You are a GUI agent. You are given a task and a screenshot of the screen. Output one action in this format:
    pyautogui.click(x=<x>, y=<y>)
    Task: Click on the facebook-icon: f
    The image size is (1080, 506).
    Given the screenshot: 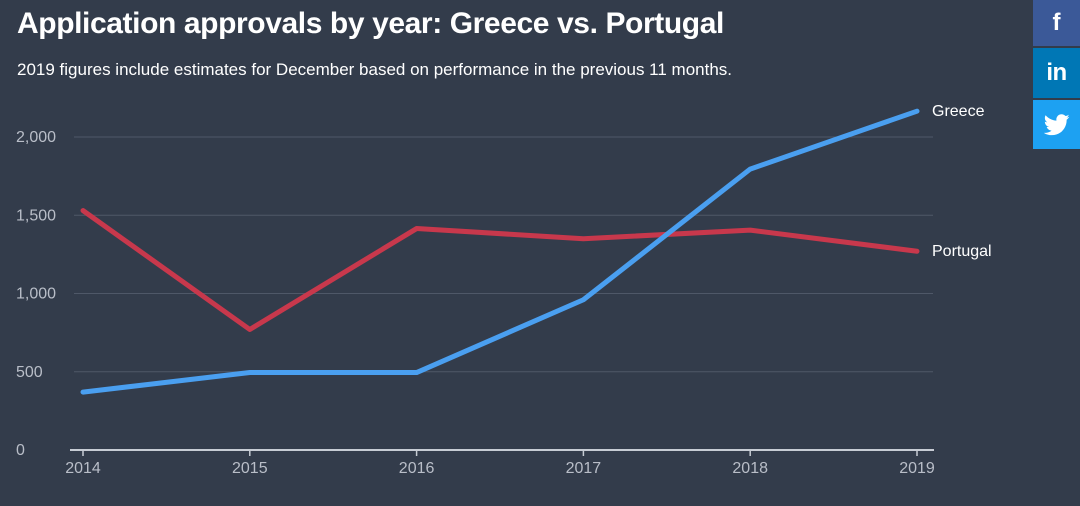 What is the action you would take?
    pyautogui.click(x=1056, y=22)
    